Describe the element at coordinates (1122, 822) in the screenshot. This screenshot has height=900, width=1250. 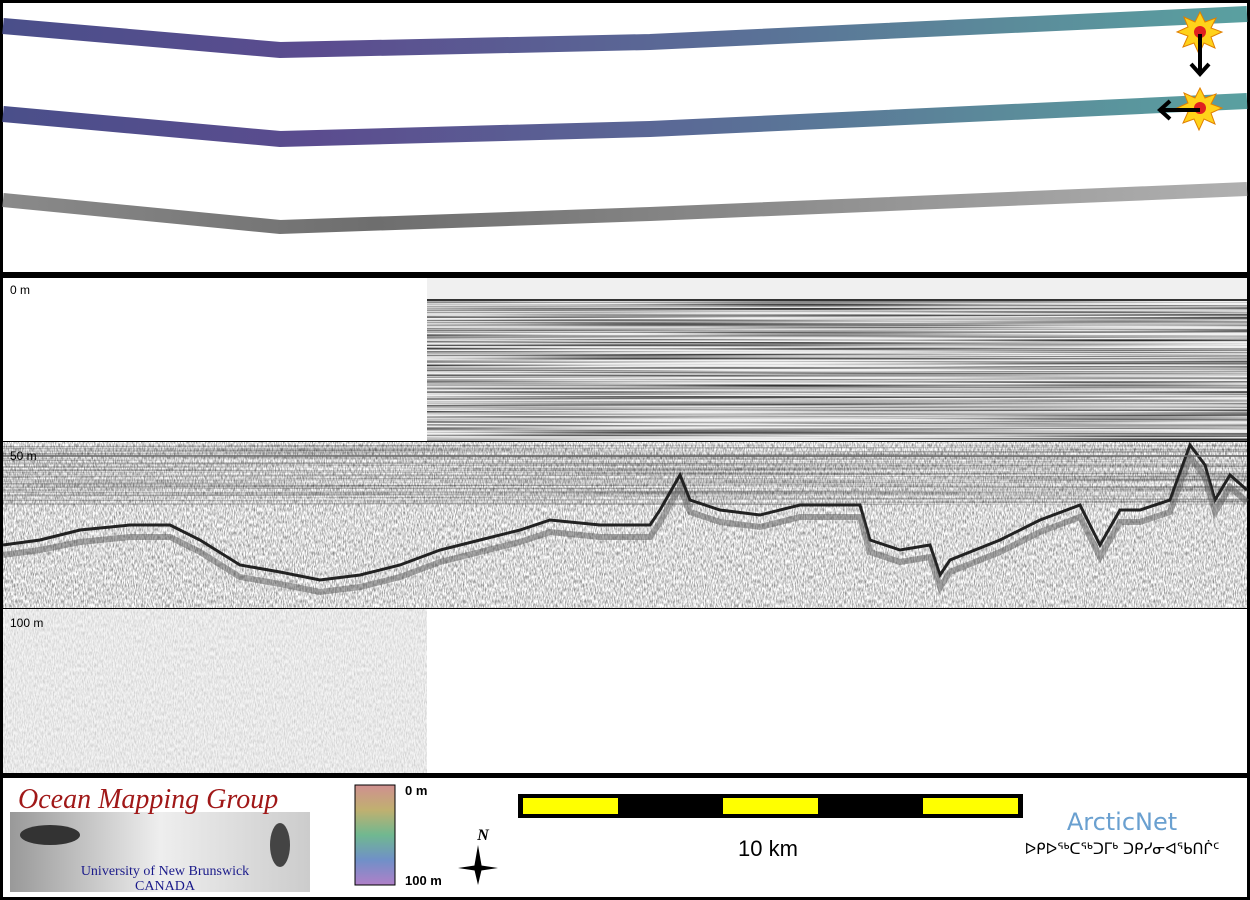
I see `partner-name: ArcticNet` at that location.